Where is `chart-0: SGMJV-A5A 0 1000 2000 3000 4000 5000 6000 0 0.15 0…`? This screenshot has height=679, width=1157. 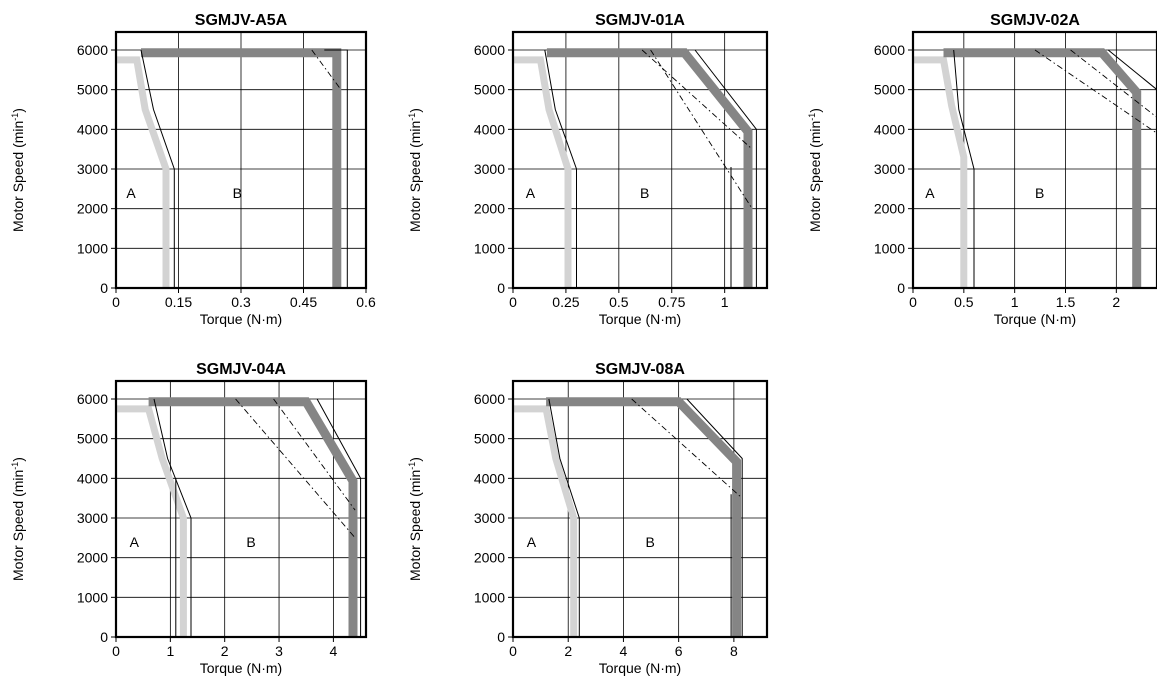
chart-0: SGMJV-A5A 0 1000 2000 3000 4000 5000 6000 0 0.15 0… is located at coordinates (193, 169).